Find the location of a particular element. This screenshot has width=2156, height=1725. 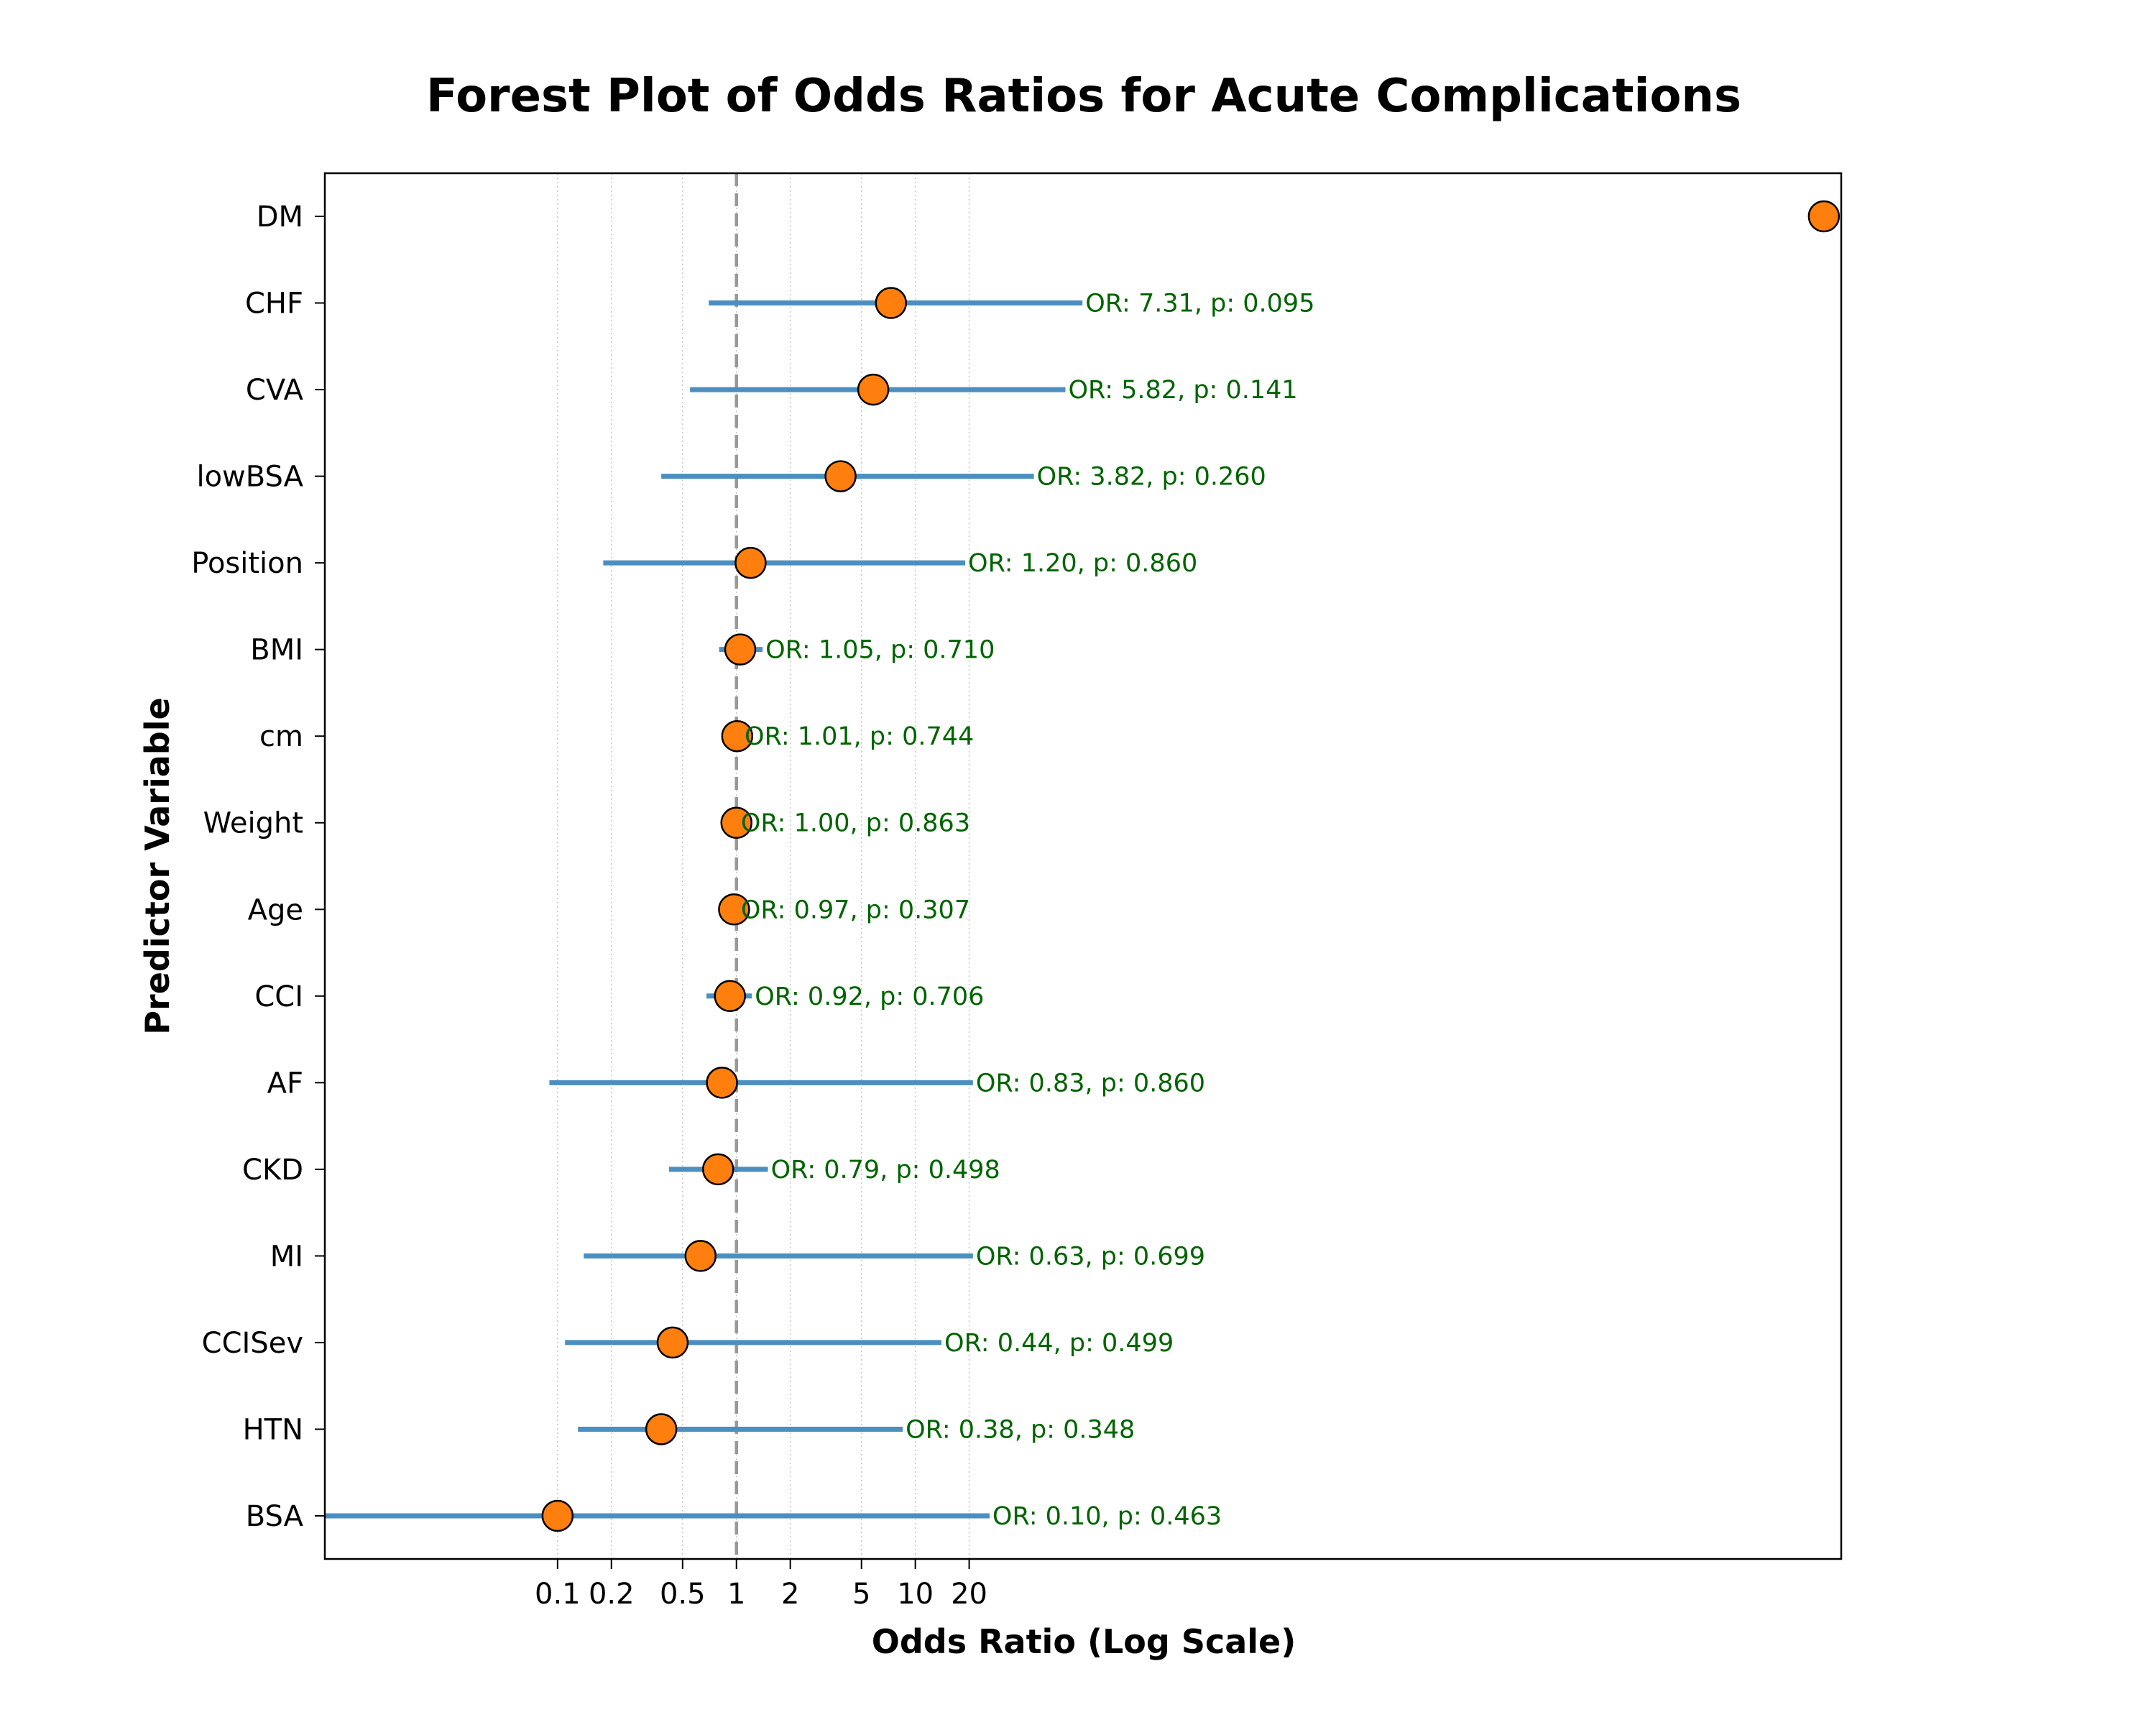

x-tick-label: 10 is located at coordinates (915, 1594).